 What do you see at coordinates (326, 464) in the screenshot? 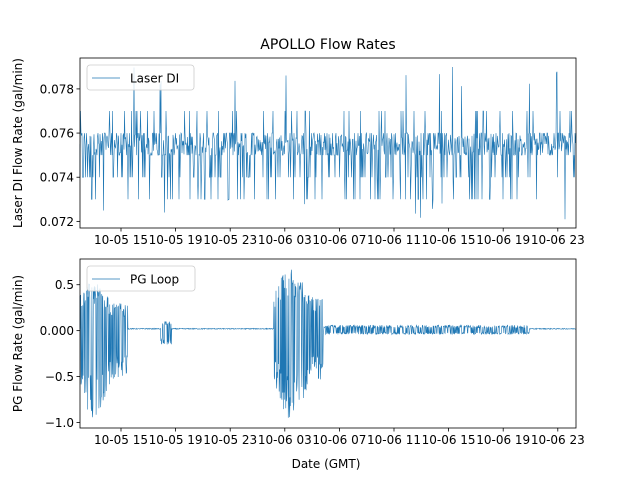
I see `x-axis-label: Date (GMT)` at bounding box center [326, 464].